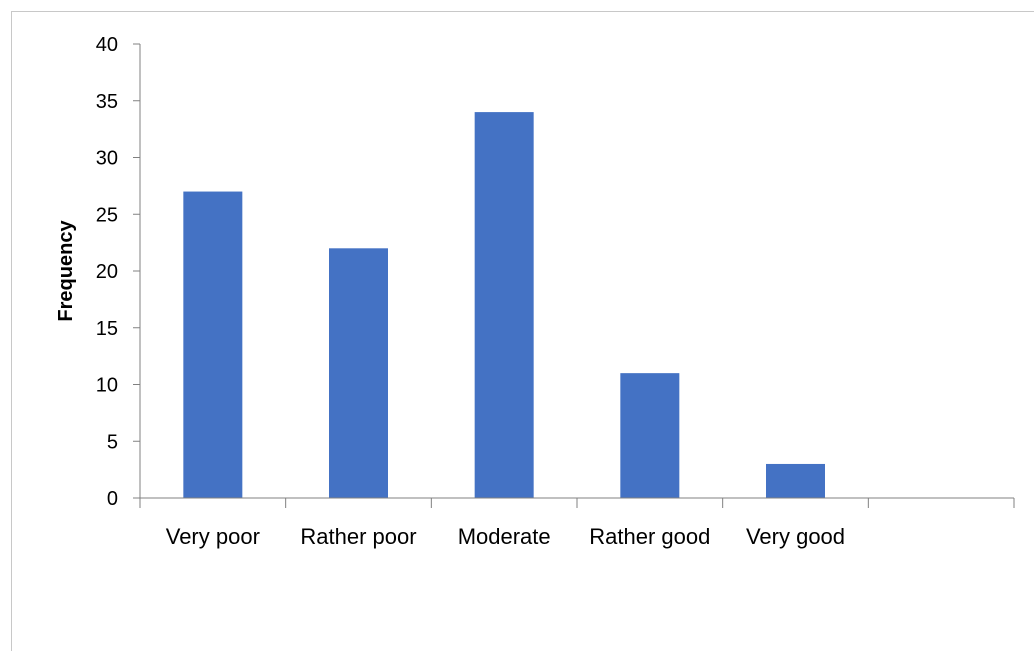 This screenshot has height=651, width=1034. What do you see at coordinates (107, 215) in the screenshot?
I see `y-tick-label: 25` at bounding box center [107, 215].